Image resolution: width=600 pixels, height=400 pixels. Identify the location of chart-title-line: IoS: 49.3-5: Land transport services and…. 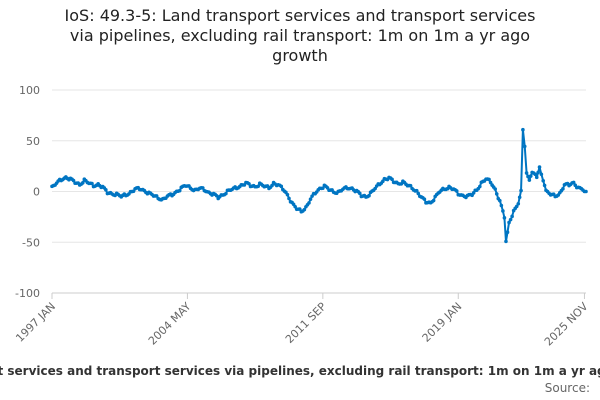
(300, 15).